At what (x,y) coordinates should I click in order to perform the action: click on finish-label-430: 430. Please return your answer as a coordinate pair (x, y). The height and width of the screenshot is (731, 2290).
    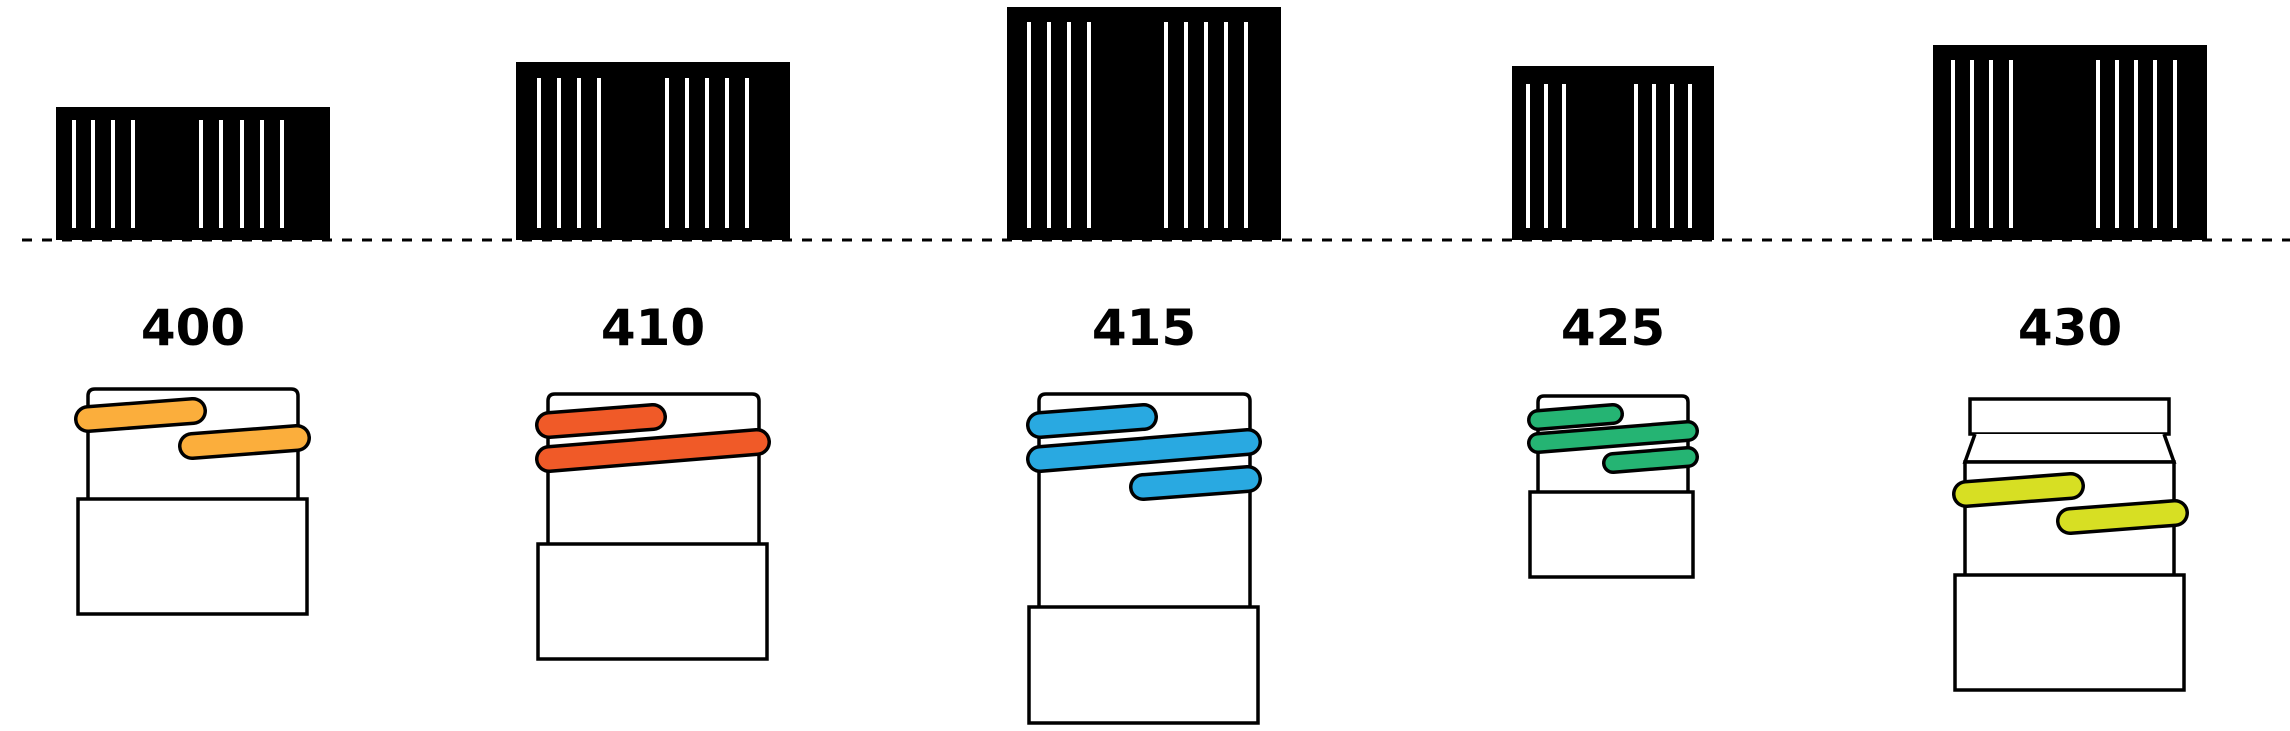
    Looking at the image, I should click on (2070, 328).